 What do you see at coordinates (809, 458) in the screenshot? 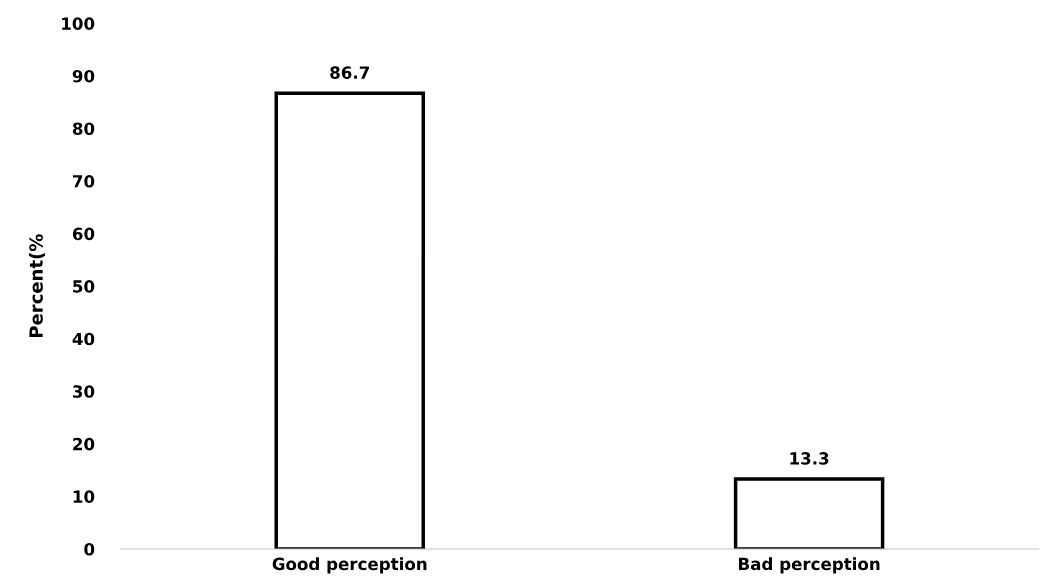
I see `data-label: 13.3` at bounding box center [809, 458].